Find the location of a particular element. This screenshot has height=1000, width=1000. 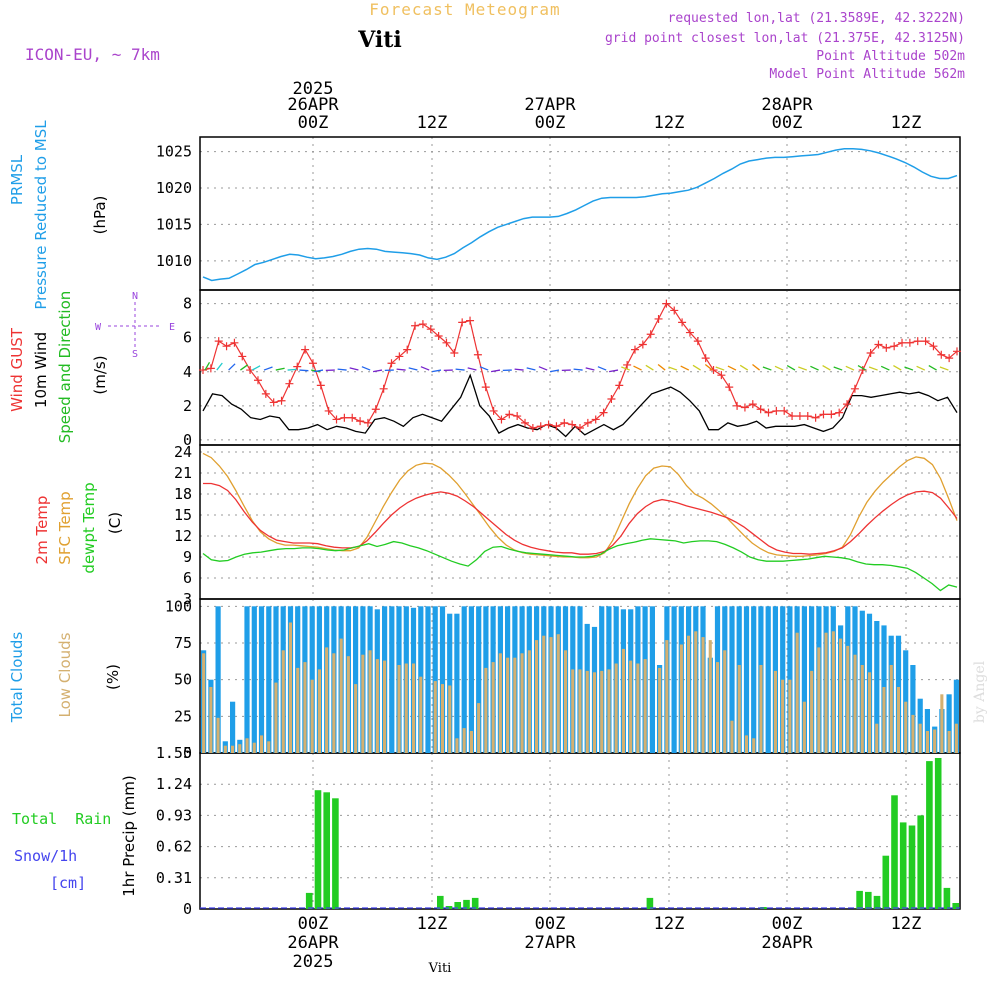

total-clouds-label: Total Clouds is located at coordinates (17, 678).